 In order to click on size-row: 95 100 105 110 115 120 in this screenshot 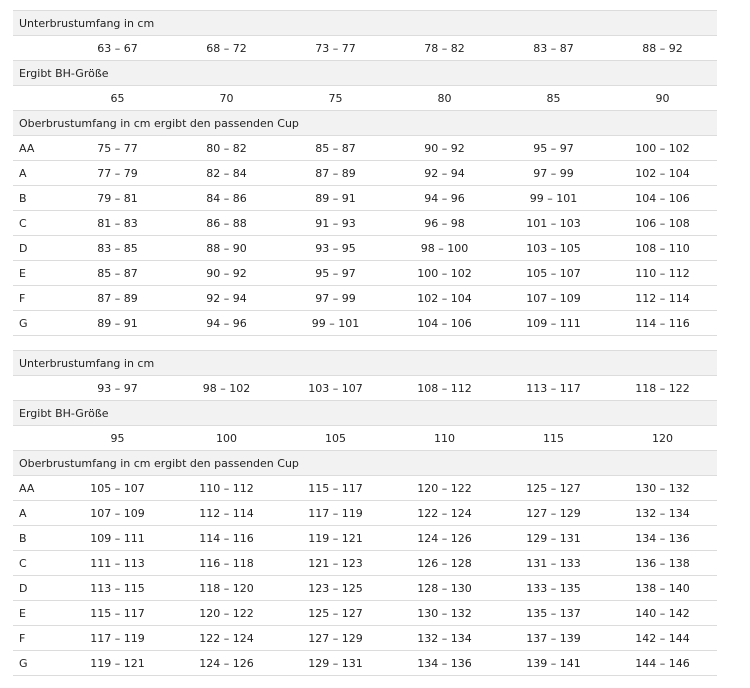, I will do `click(365, 438)`.